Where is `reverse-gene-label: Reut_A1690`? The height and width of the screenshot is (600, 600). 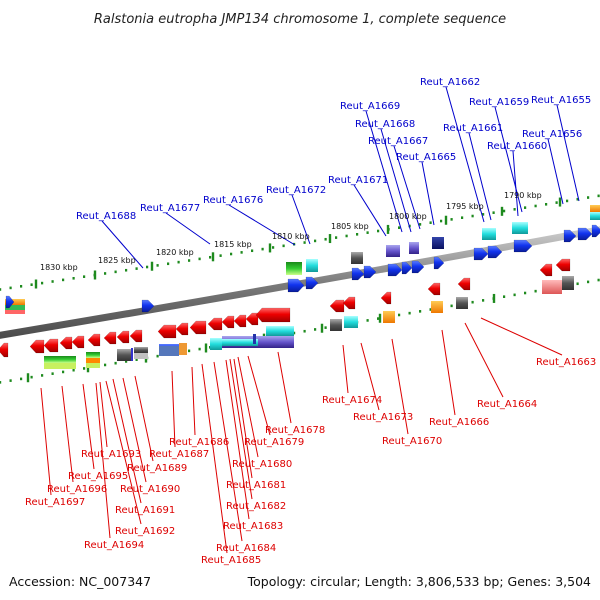 reverse-gene-label: Reut_A1690 is located at coordinates (150, 489).